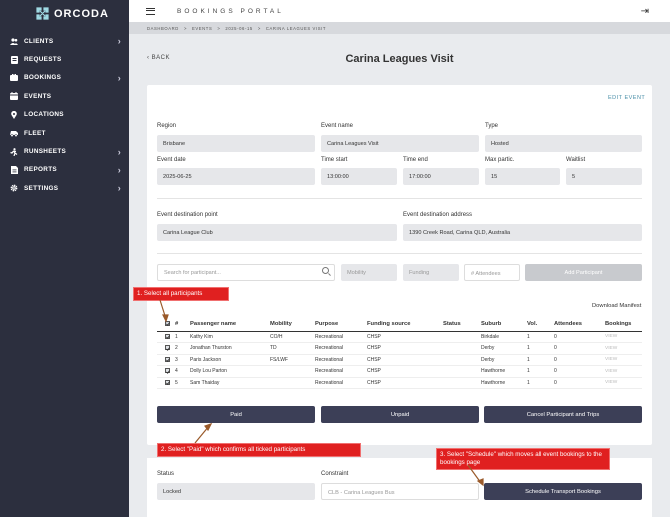 The height and width of the screenshot is (517, 670). What do you see at coordinates (522, 176) in the screenshot?
I see `max-partic-field: 15` at bounding box center [522, 176].